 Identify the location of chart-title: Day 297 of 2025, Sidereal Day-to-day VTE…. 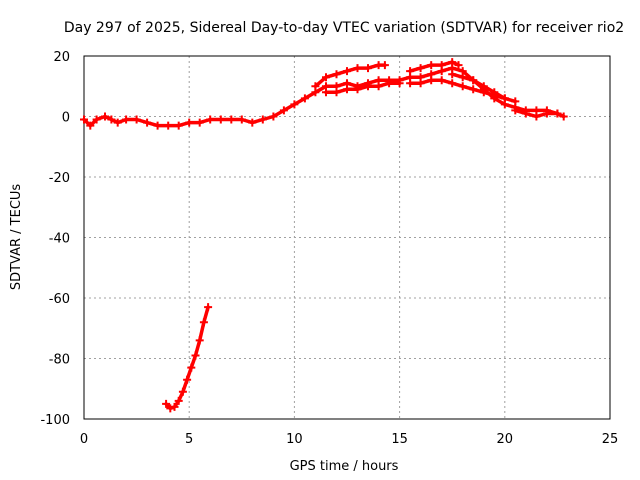
(344, 28).